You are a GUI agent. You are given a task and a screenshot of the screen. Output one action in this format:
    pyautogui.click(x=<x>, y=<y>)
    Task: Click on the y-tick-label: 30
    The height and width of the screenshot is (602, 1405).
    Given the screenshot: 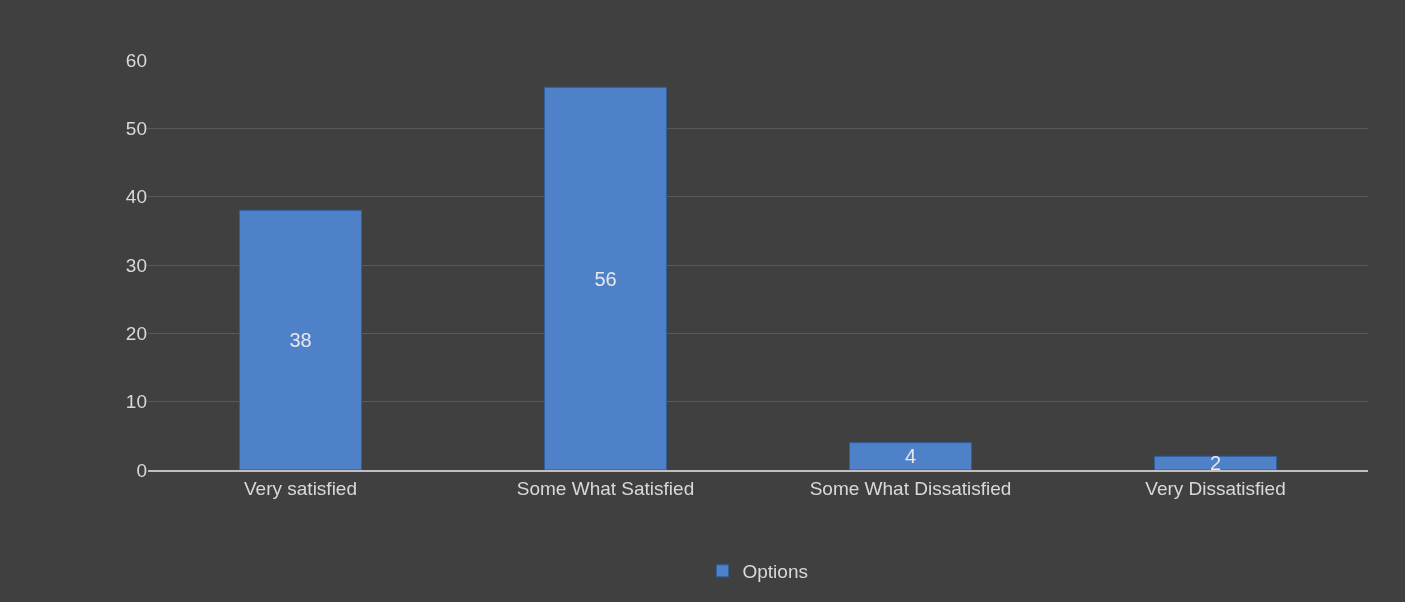 What is the action you would take?
    pyautogui.click(x=136, y=265)
    